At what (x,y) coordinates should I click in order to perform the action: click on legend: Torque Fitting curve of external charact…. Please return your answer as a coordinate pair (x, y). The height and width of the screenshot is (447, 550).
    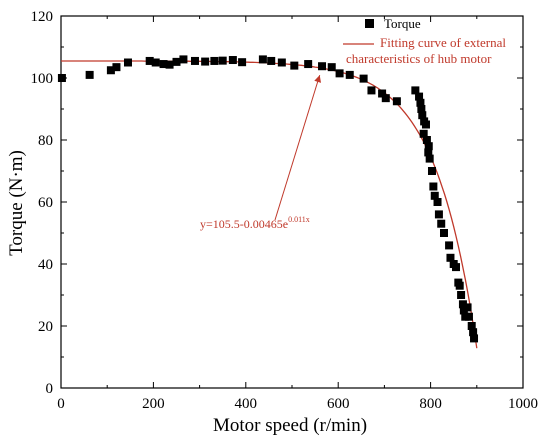
    Looking at the image, I should click on (424, 41).